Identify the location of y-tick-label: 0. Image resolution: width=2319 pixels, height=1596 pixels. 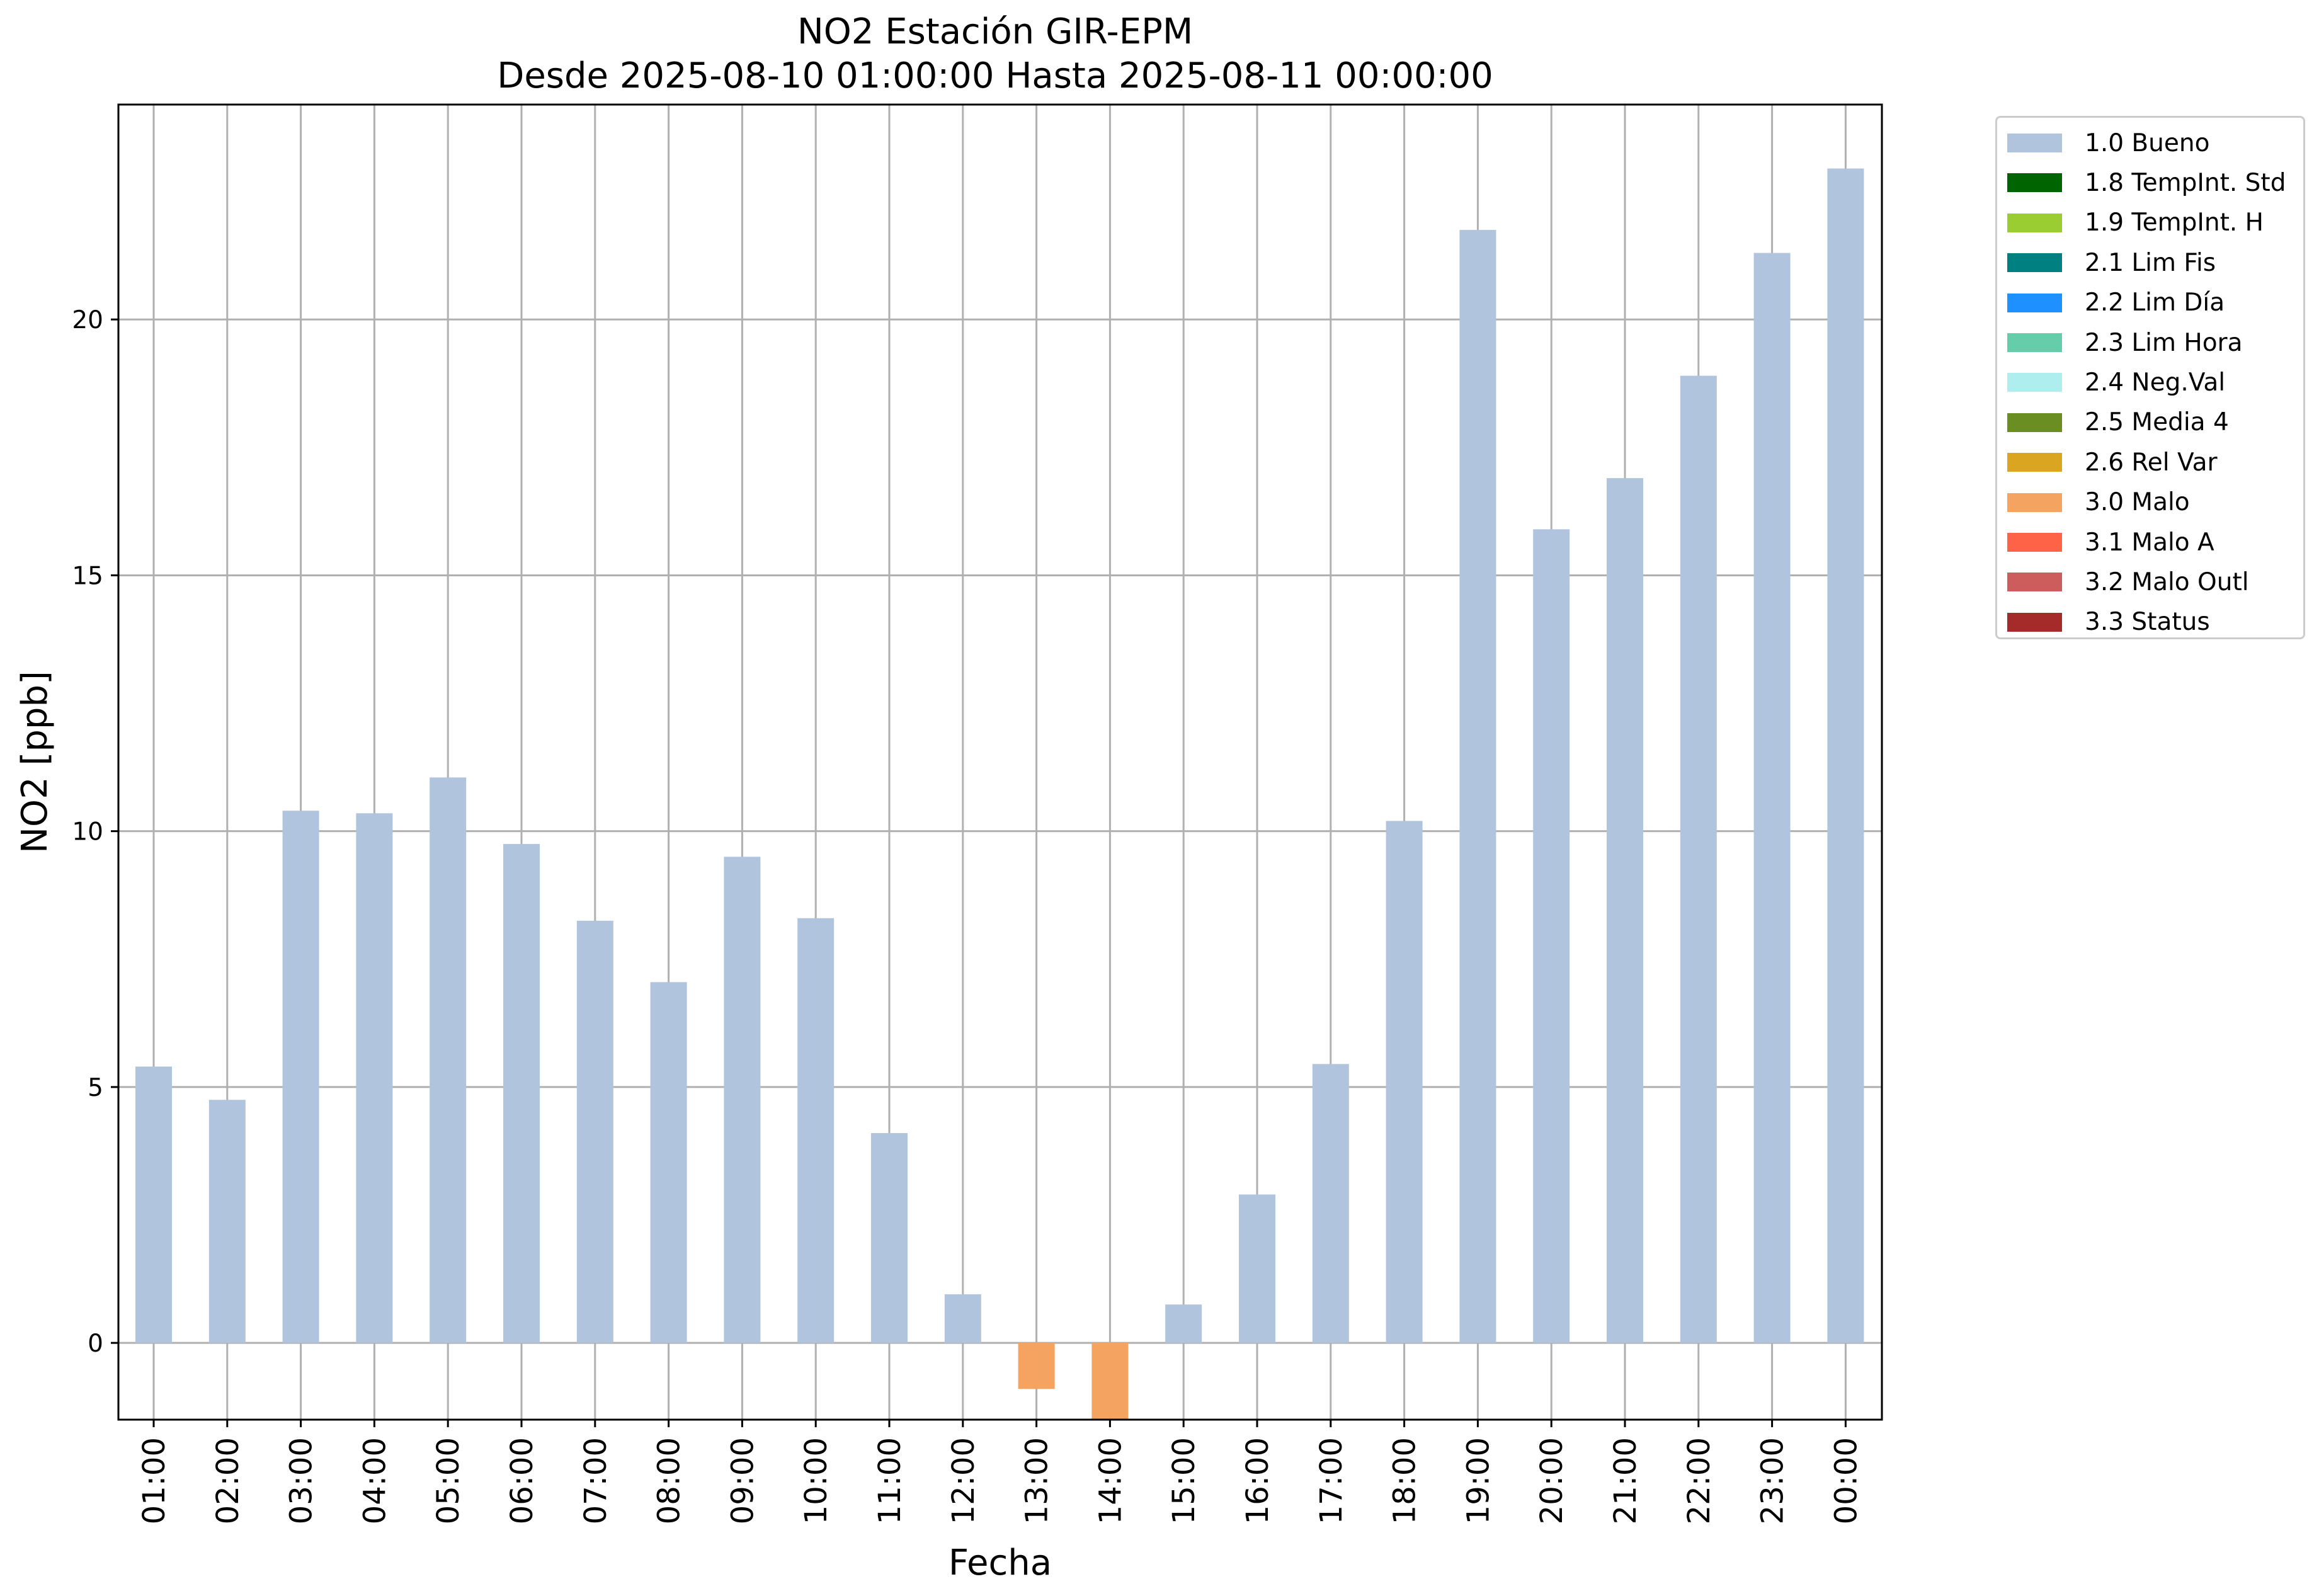
(95, 1344).